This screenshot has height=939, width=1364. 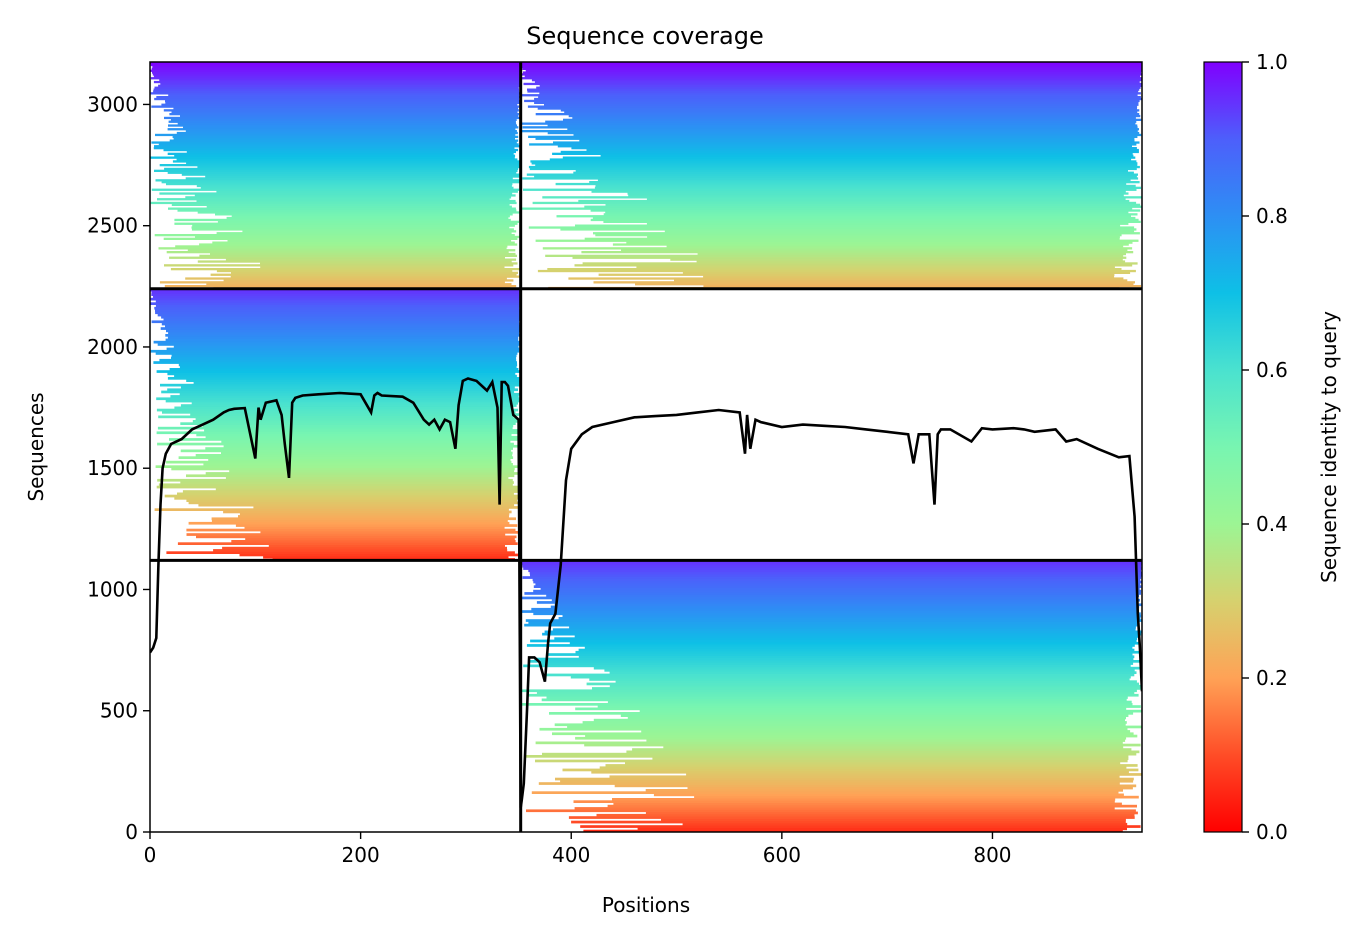 I want to click on y-axis-label: Sequences, so click(x=36, y=446).